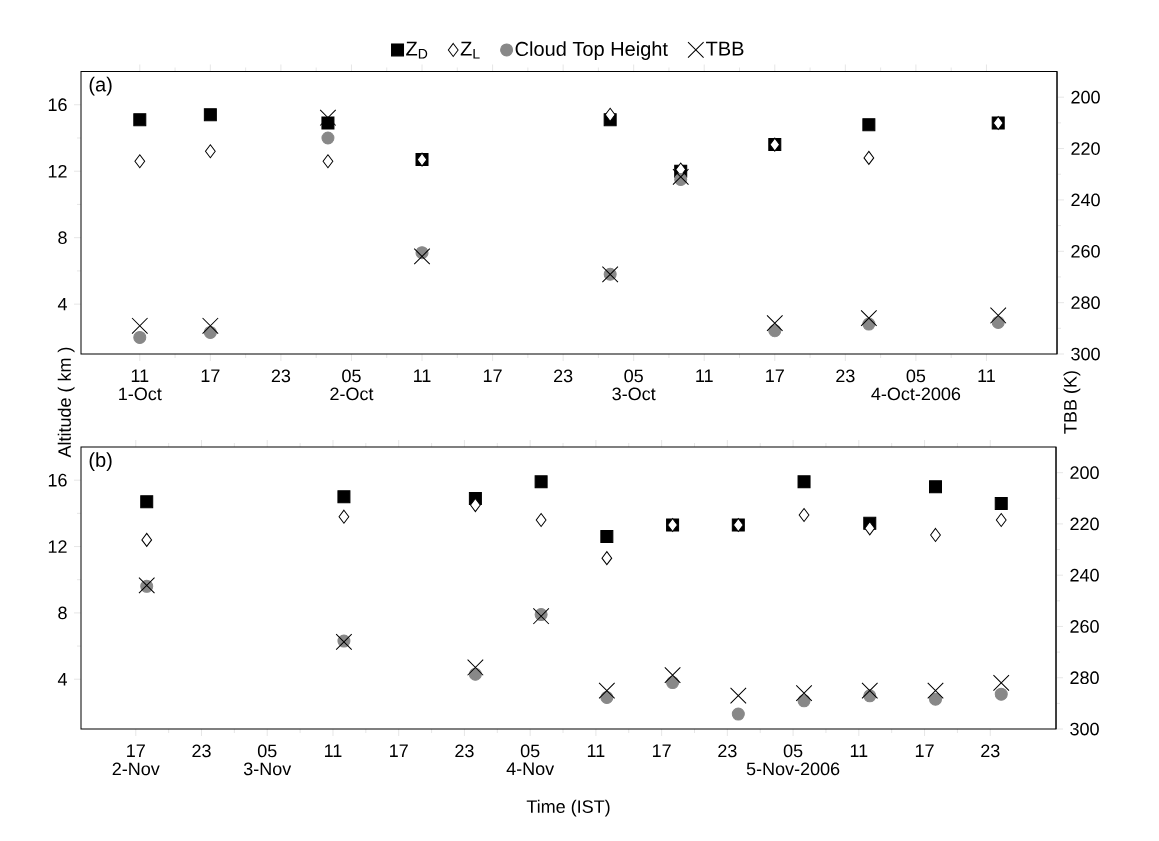 The image size is (1159, 841). What do you see at coordinates (66, 402) in the screenshot?
I see `y-axis-title: Altitude ( km )` at bounding box center [66, 402].